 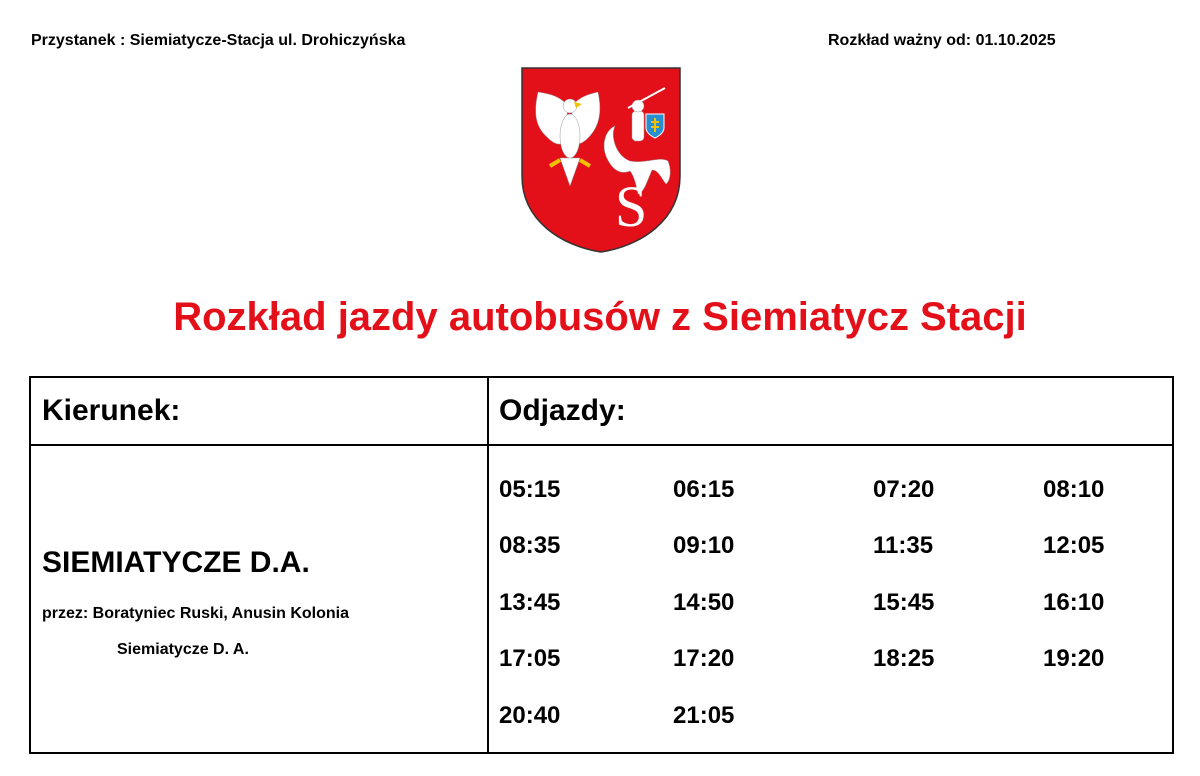 I want to click on header-divider, so click(x=601, y=445).